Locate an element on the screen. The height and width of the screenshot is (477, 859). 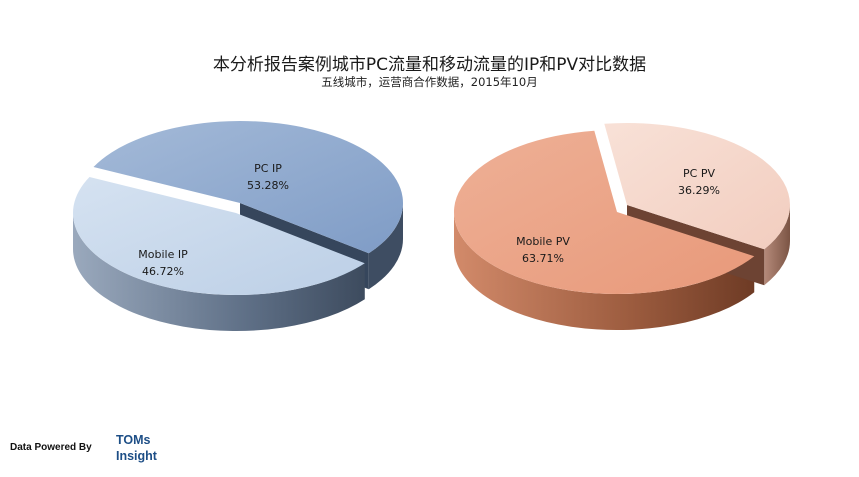
label-pc-ip-name: PC IP is located at coordinates (268, 168).